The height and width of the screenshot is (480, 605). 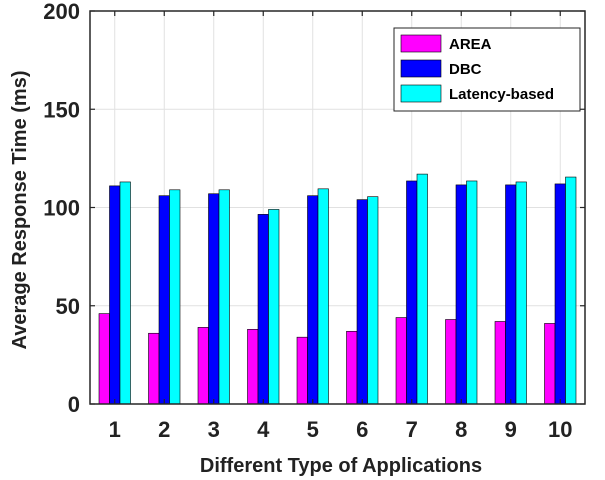 What do you see at coordinates (214, 429) in the screenshot?
I see `x-tick-label: 3` at bounding box center [214, 429].